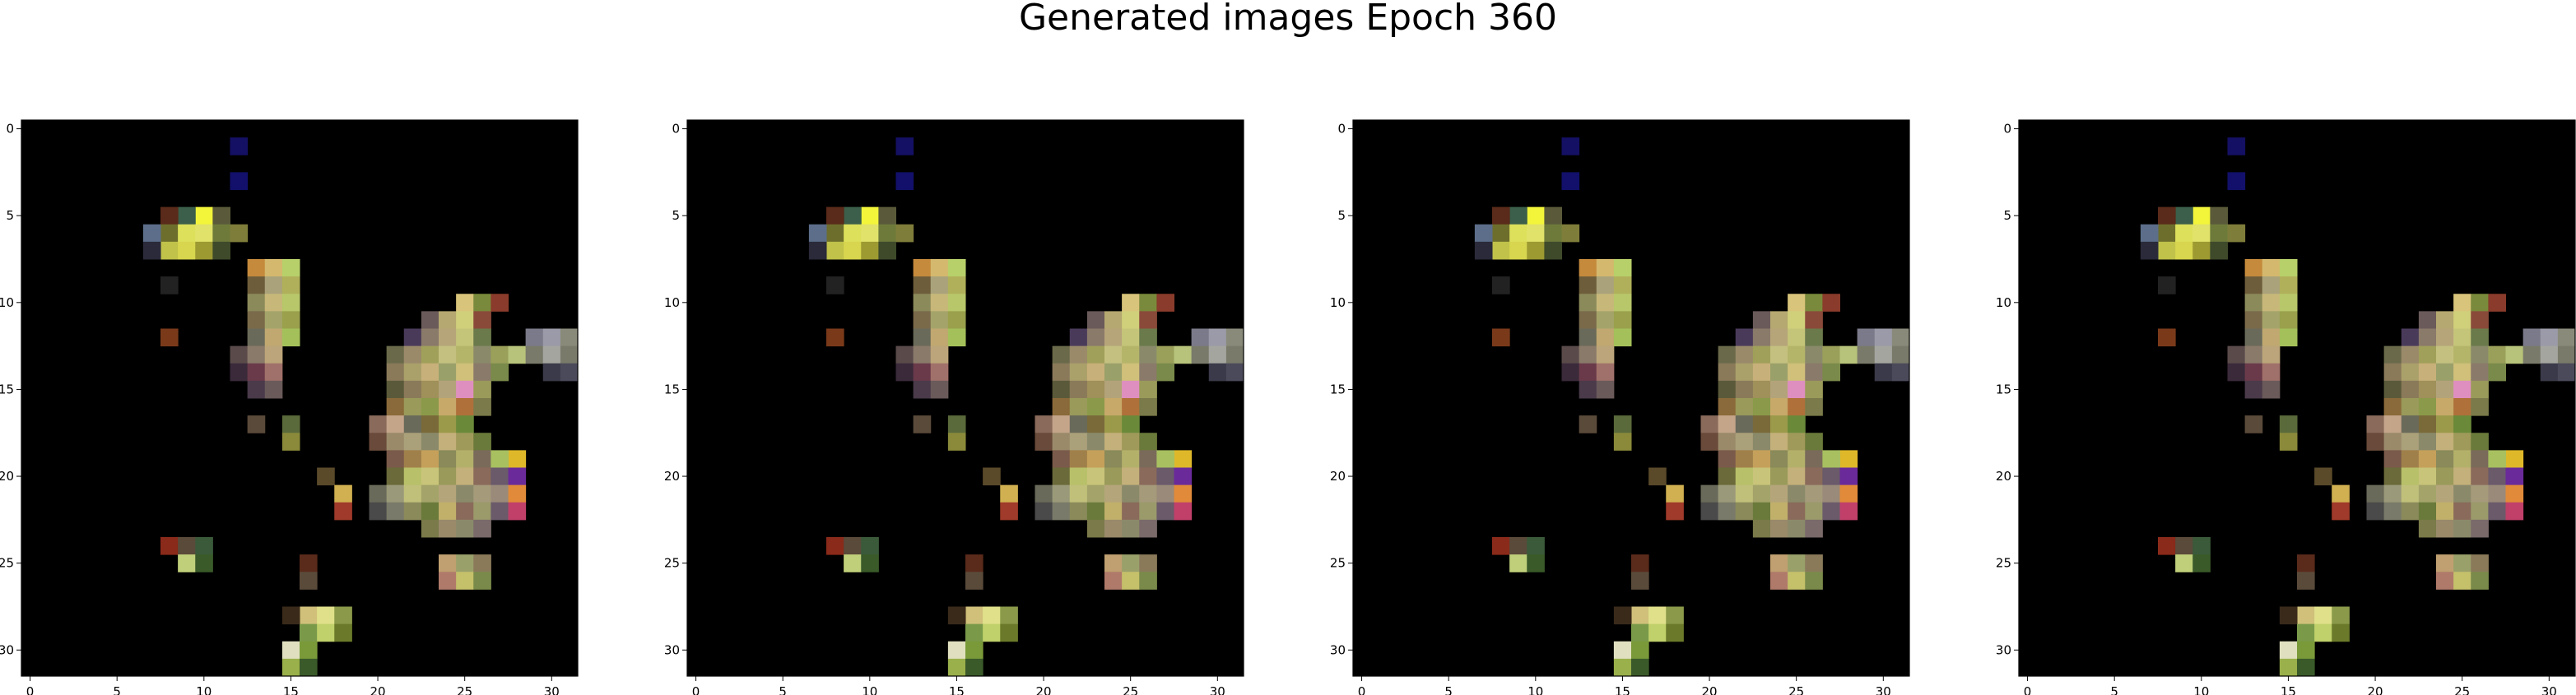 The image size is (2576, 695). I want to click on y-tick-label: 5, so click(2007, 215).